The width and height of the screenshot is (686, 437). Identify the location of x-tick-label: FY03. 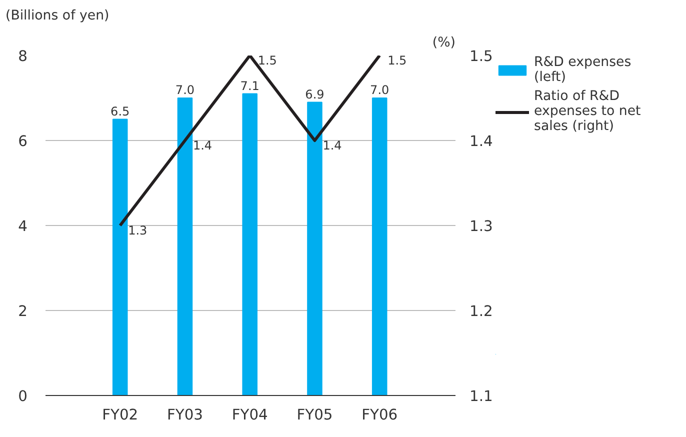
(185, 415).